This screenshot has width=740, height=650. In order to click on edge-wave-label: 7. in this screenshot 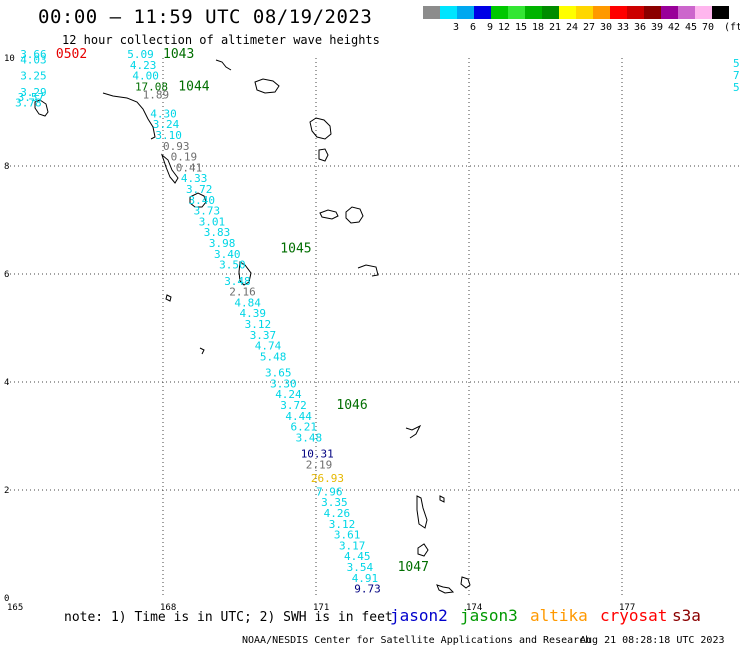, I will do `click(736, 75)`.